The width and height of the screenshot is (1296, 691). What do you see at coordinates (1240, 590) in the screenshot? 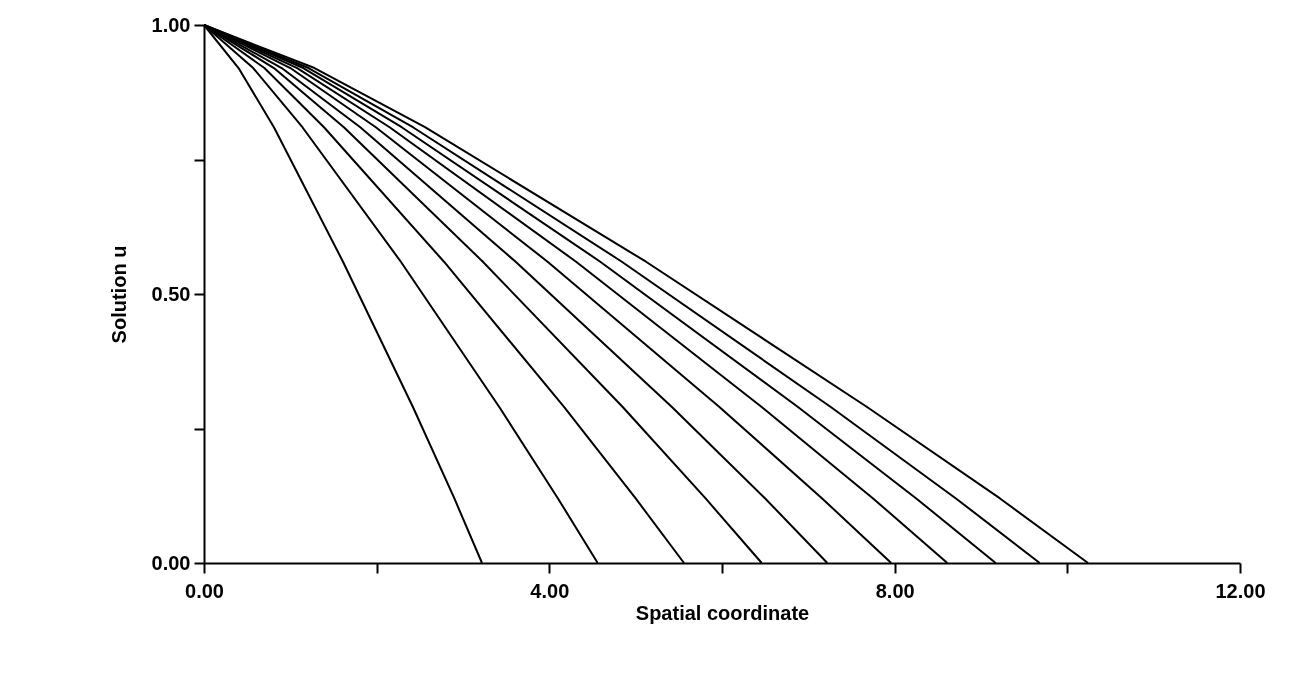
I see `x-tick-label: 12.00` at bounding box center [1240, 590].